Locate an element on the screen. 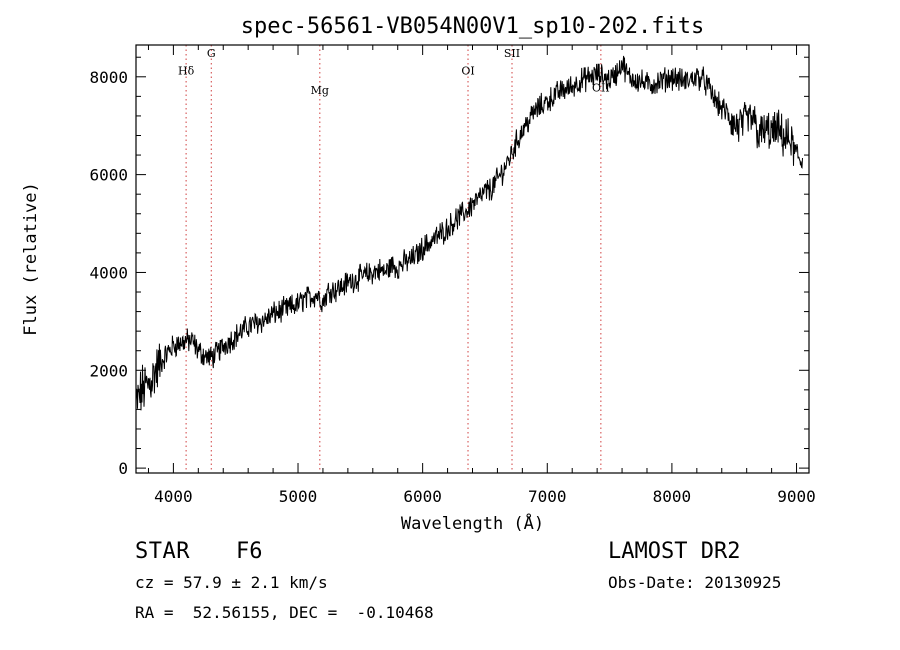 The width and height of the screenshot is (900, 650). line-marker-label: SII is located at coordinates (512, 53).